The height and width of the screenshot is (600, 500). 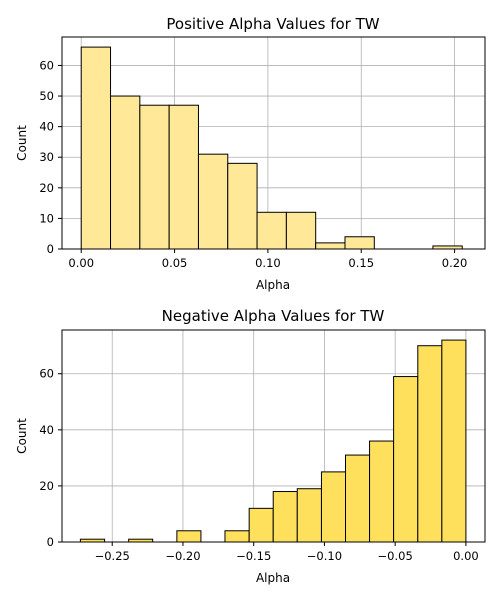 What do you see at coordinates (46, 157) in the screenshot?
I see `y-tick-label: 30` at bounding box center [46, 157].